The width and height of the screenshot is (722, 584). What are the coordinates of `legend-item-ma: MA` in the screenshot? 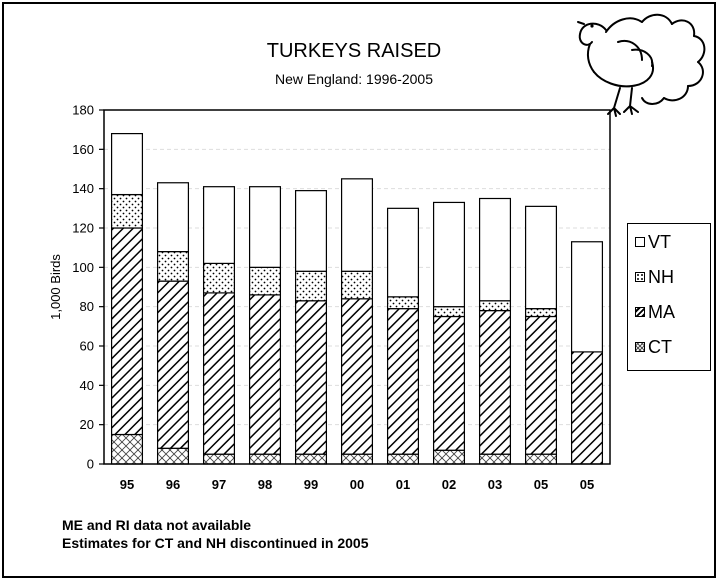 It's located at (655, 312).